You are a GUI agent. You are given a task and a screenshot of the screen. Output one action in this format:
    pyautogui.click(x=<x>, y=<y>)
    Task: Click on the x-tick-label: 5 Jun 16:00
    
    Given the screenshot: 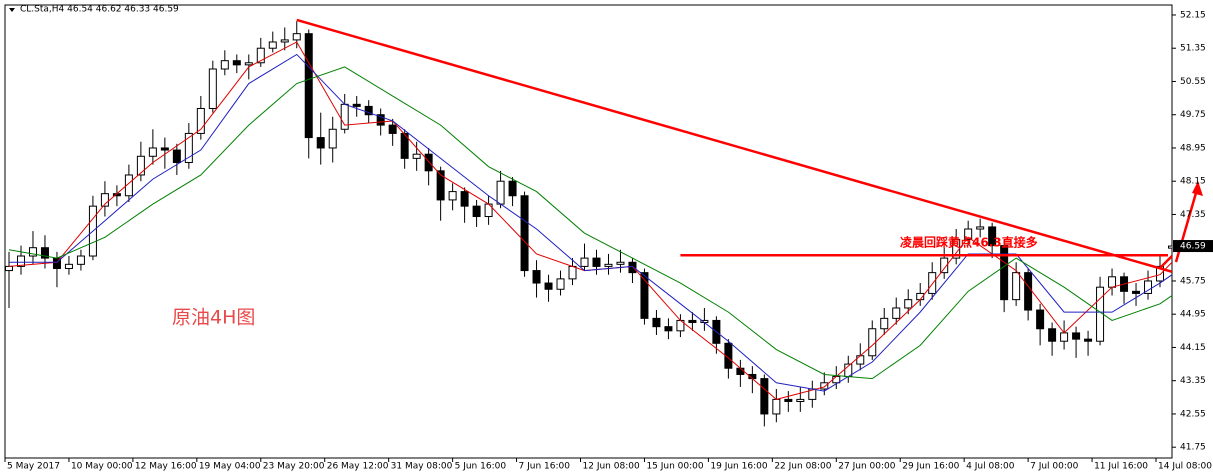 What is the action you would take?
    pyautogui.click(x=481, y=467)
    